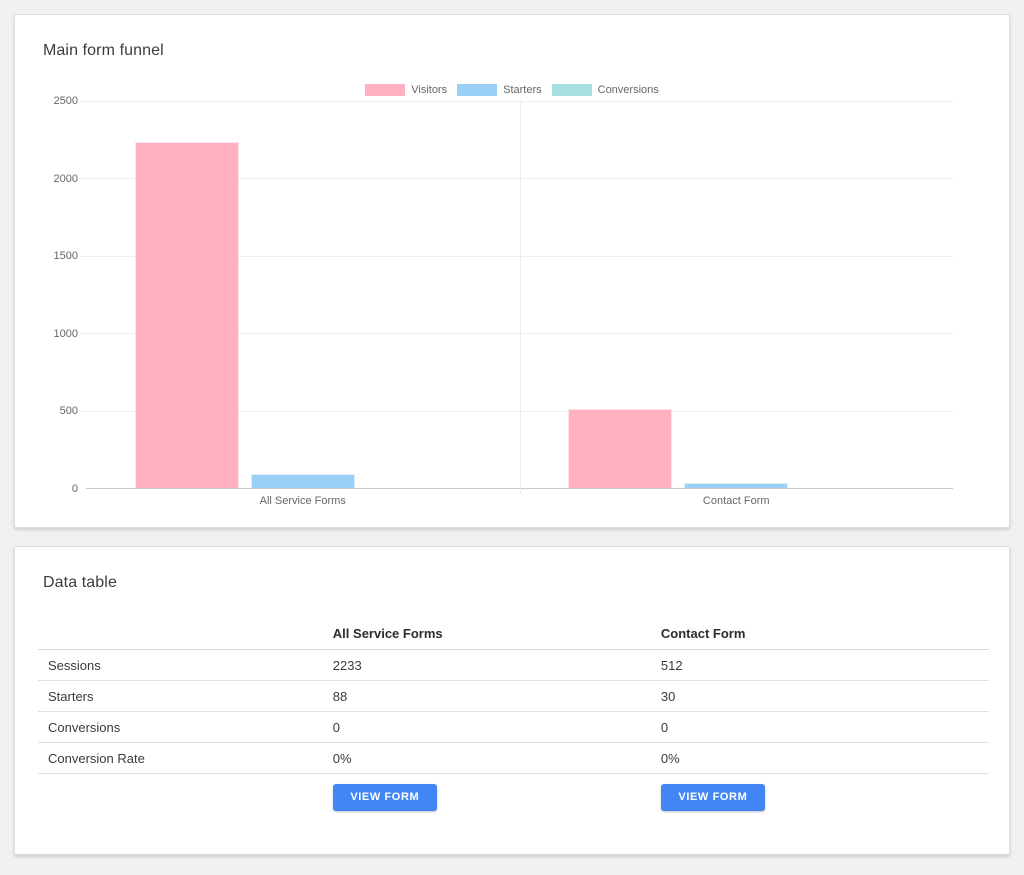  Describe the element at coordinates (384, 797) in the screenshot. I see `view-form-button-0: VIEW FORM` at that location.